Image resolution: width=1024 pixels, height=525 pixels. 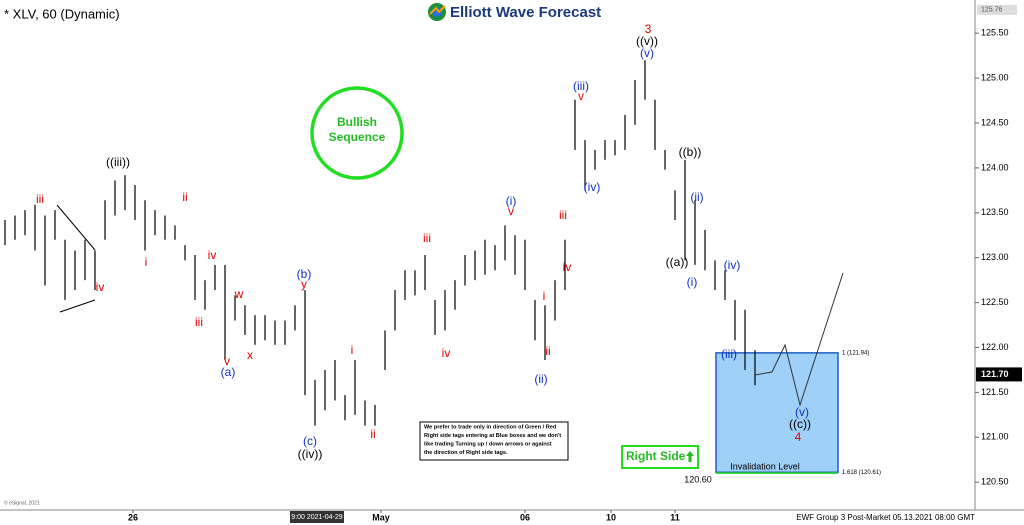 I want to click on right-side-text: Right Side, so click(x=656, y=456).